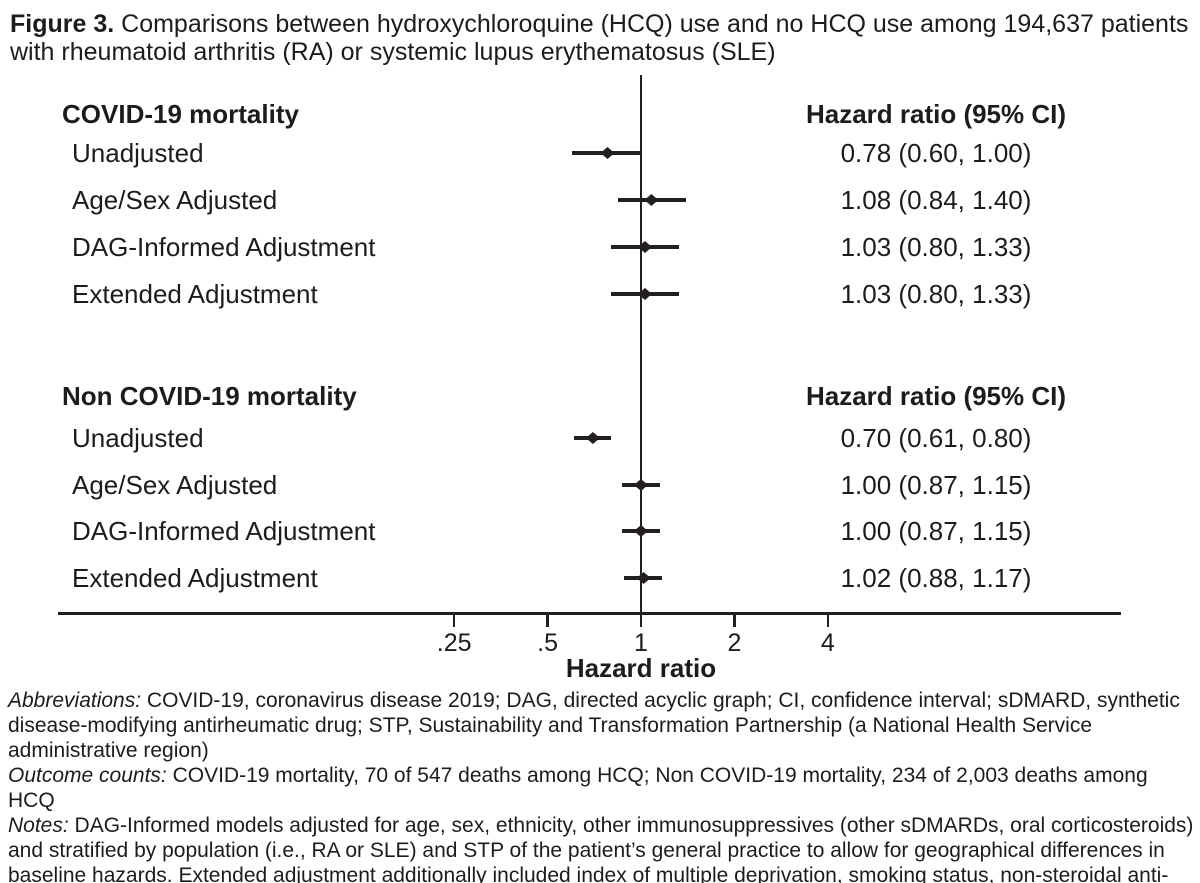  I want to click on x-axis-label: Hazard ratio, so click(641, 668).